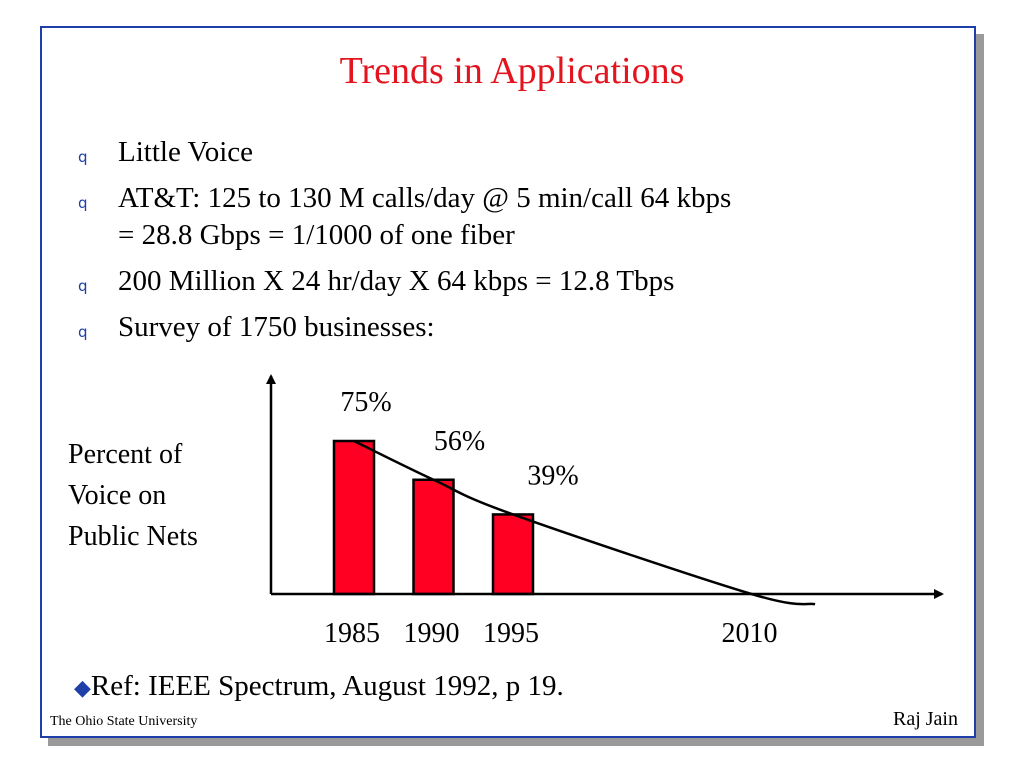 This screenshot has height=768, width=1024. Describe the element at coordinates (186, 152) in the screenshot. I see `bullet-text: Little Voice` at that location.